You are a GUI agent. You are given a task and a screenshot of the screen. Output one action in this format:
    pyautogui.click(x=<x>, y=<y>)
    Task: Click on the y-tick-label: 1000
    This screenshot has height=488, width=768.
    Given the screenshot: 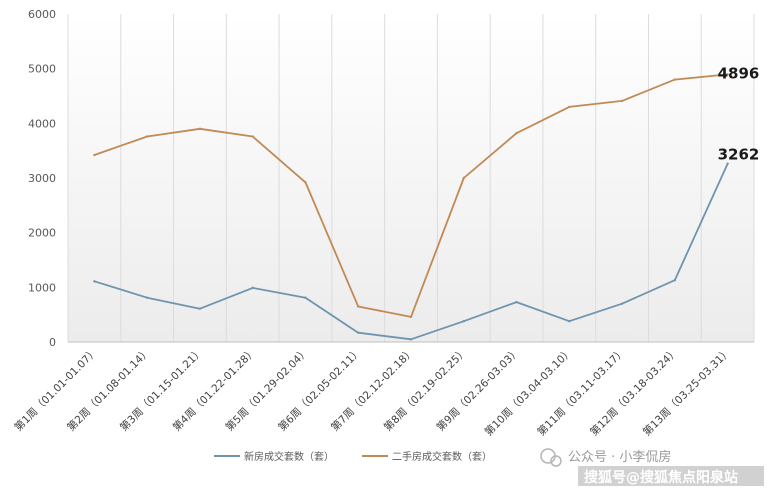 What is the action you would take?
    pyautogui.click(x=42, y=287)
    